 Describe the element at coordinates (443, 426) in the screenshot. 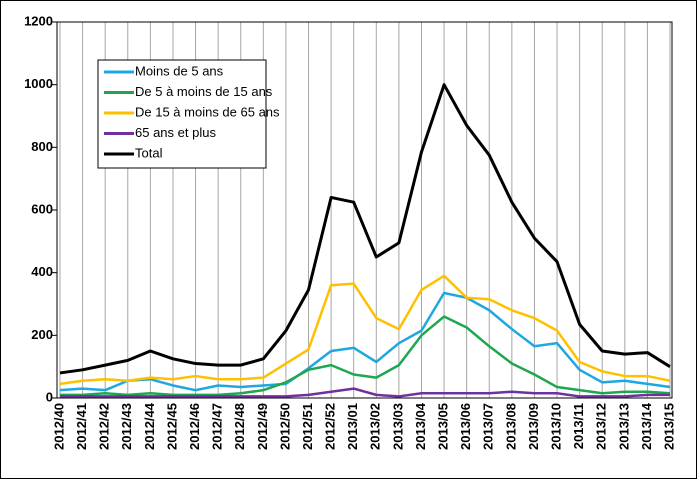

I see `x-tick-label: 2013/05` at that location.